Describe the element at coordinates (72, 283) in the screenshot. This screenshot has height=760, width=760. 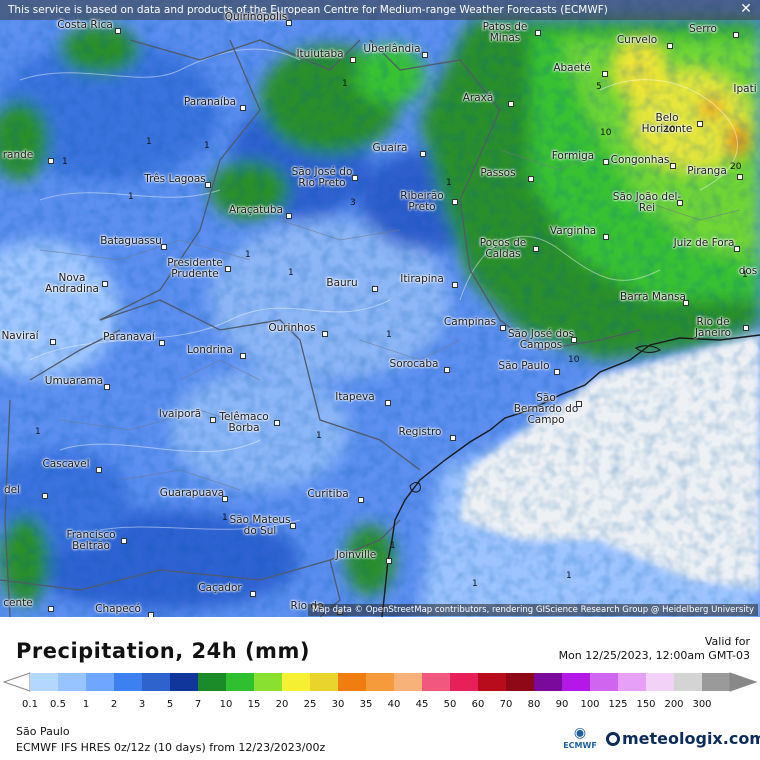
I see `city-label: Nova Andradina` at that location.